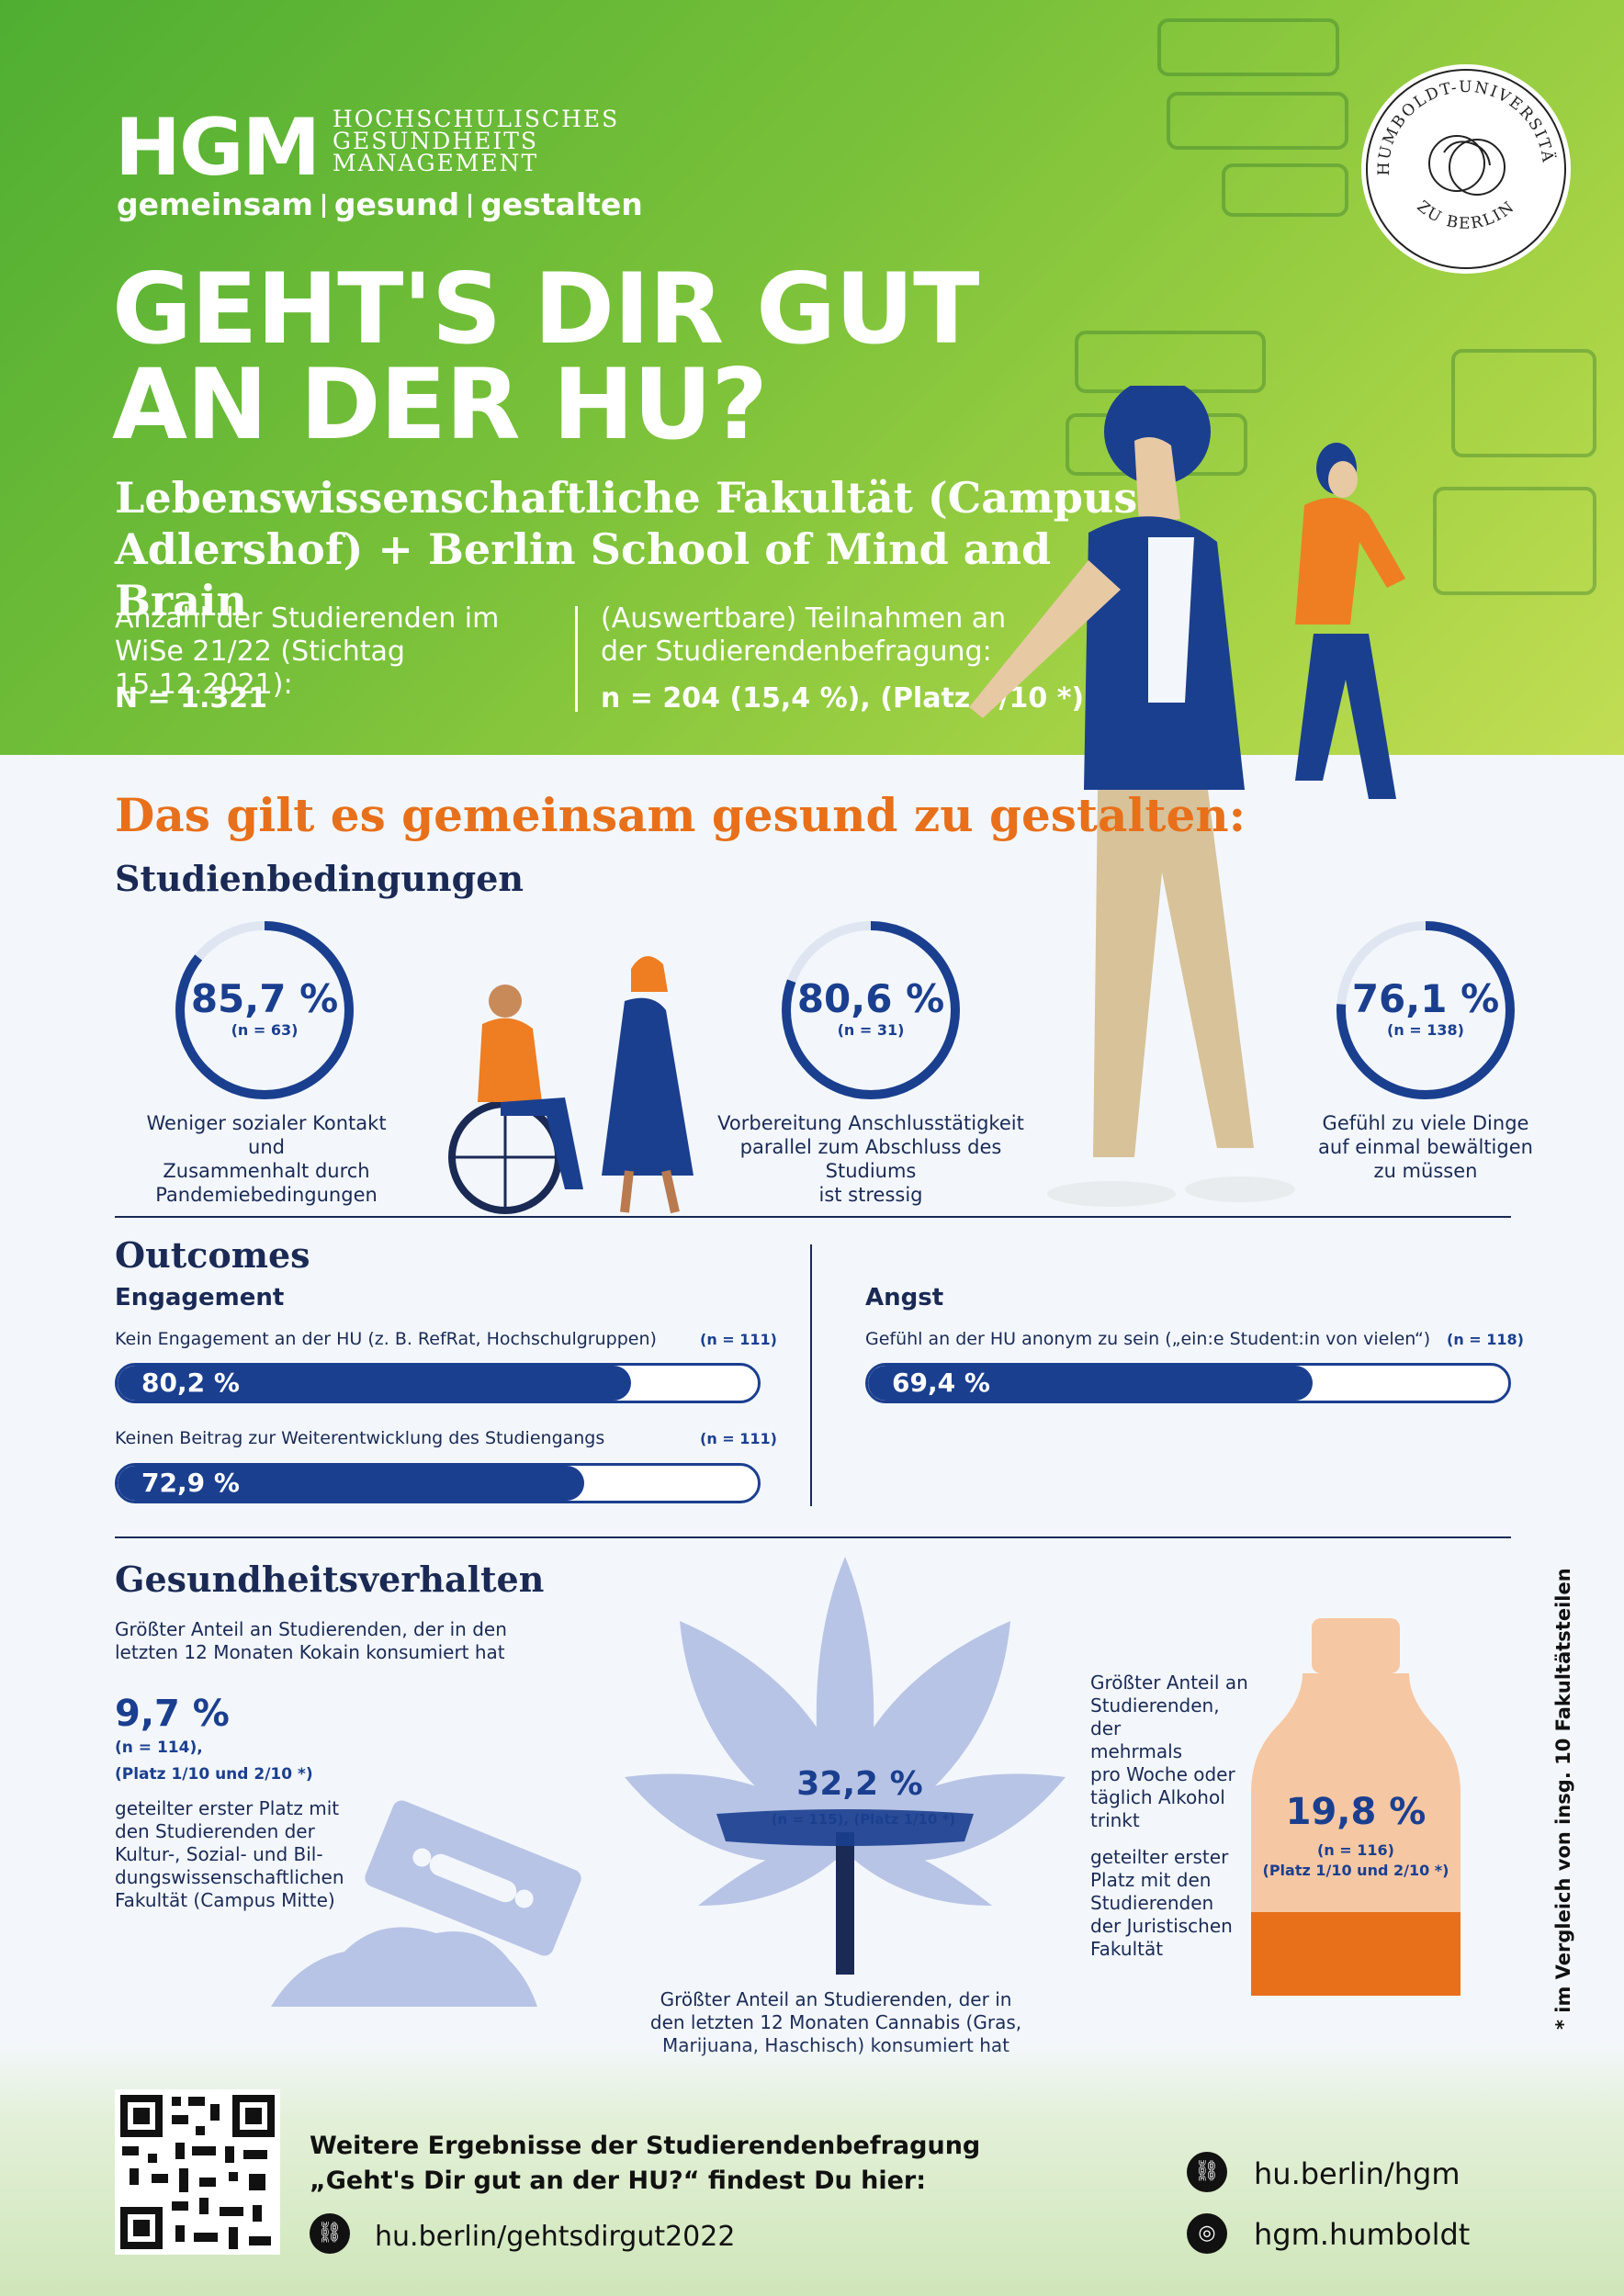 The height and width of the screenshot is (2296, 1624). What do you see at coordinates (1362, 2234) in the screenshot?
I see `instagram-handle: hgm.humboldt` at bounding box center [1362, 2234].